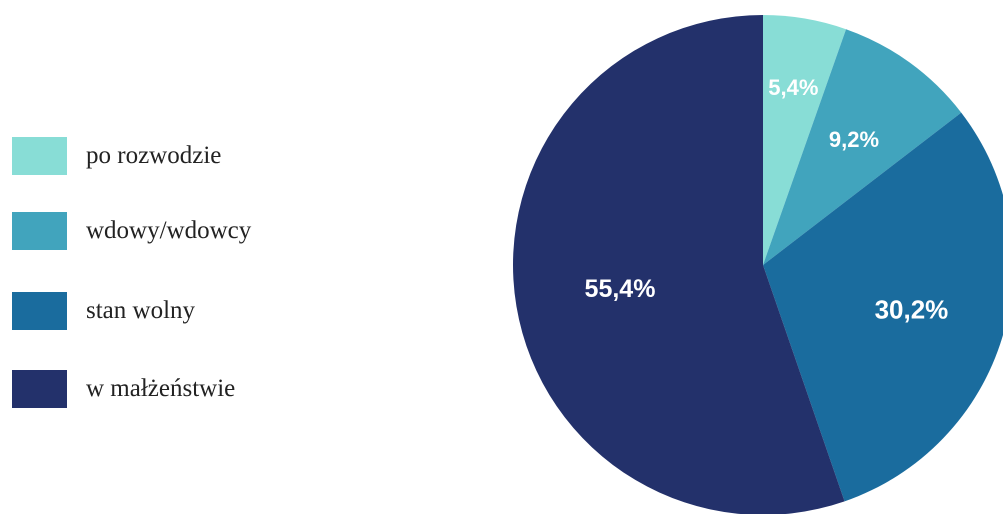 The width and height of the screenshot is (1003, 514). What do you see at coordinates (805, 140) in the screenshot?
I see `pie-slice-po-rozwodzie` at bounding box center [805, 140].